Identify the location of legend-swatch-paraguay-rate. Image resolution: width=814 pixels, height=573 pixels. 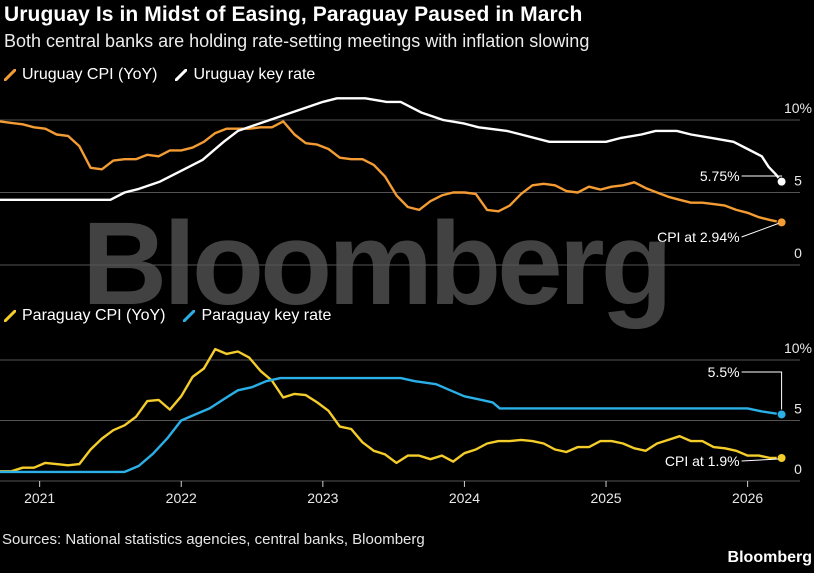
(189, 316).